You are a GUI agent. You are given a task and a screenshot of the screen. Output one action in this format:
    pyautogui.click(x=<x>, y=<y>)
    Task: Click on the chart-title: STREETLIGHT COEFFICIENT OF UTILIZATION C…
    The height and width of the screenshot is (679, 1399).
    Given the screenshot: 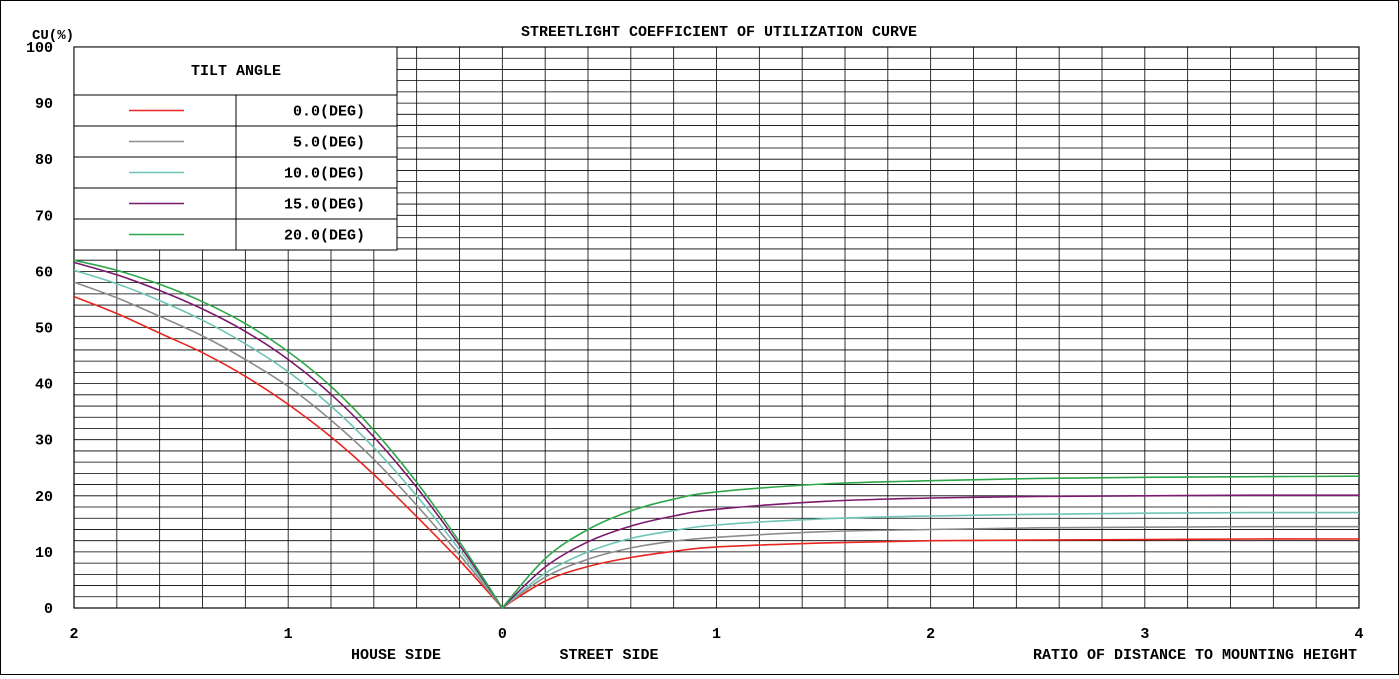 What is the action you would take?
    pyautogui.click(x=719, y=32)
    